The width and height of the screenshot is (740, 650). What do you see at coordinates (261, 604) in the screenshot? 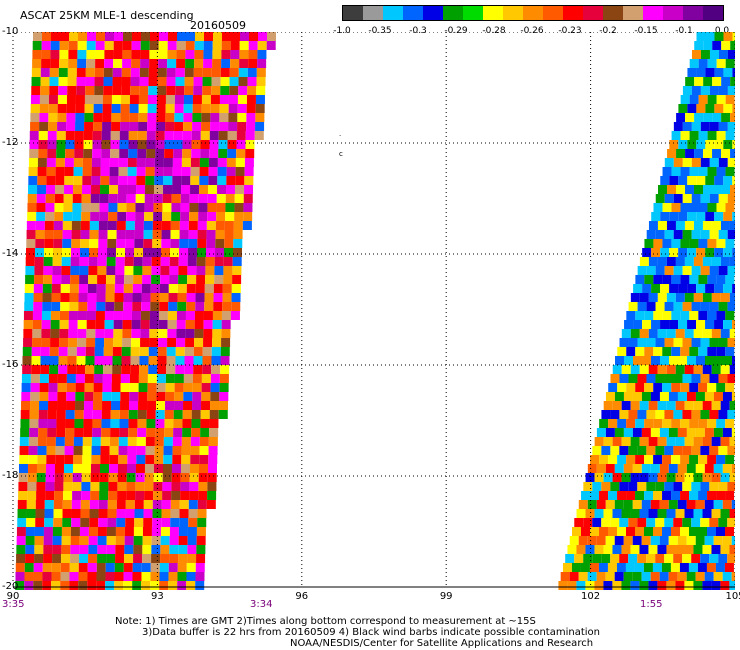
I see `time-label-middle: 3:34` at bounding box center [261, 604].